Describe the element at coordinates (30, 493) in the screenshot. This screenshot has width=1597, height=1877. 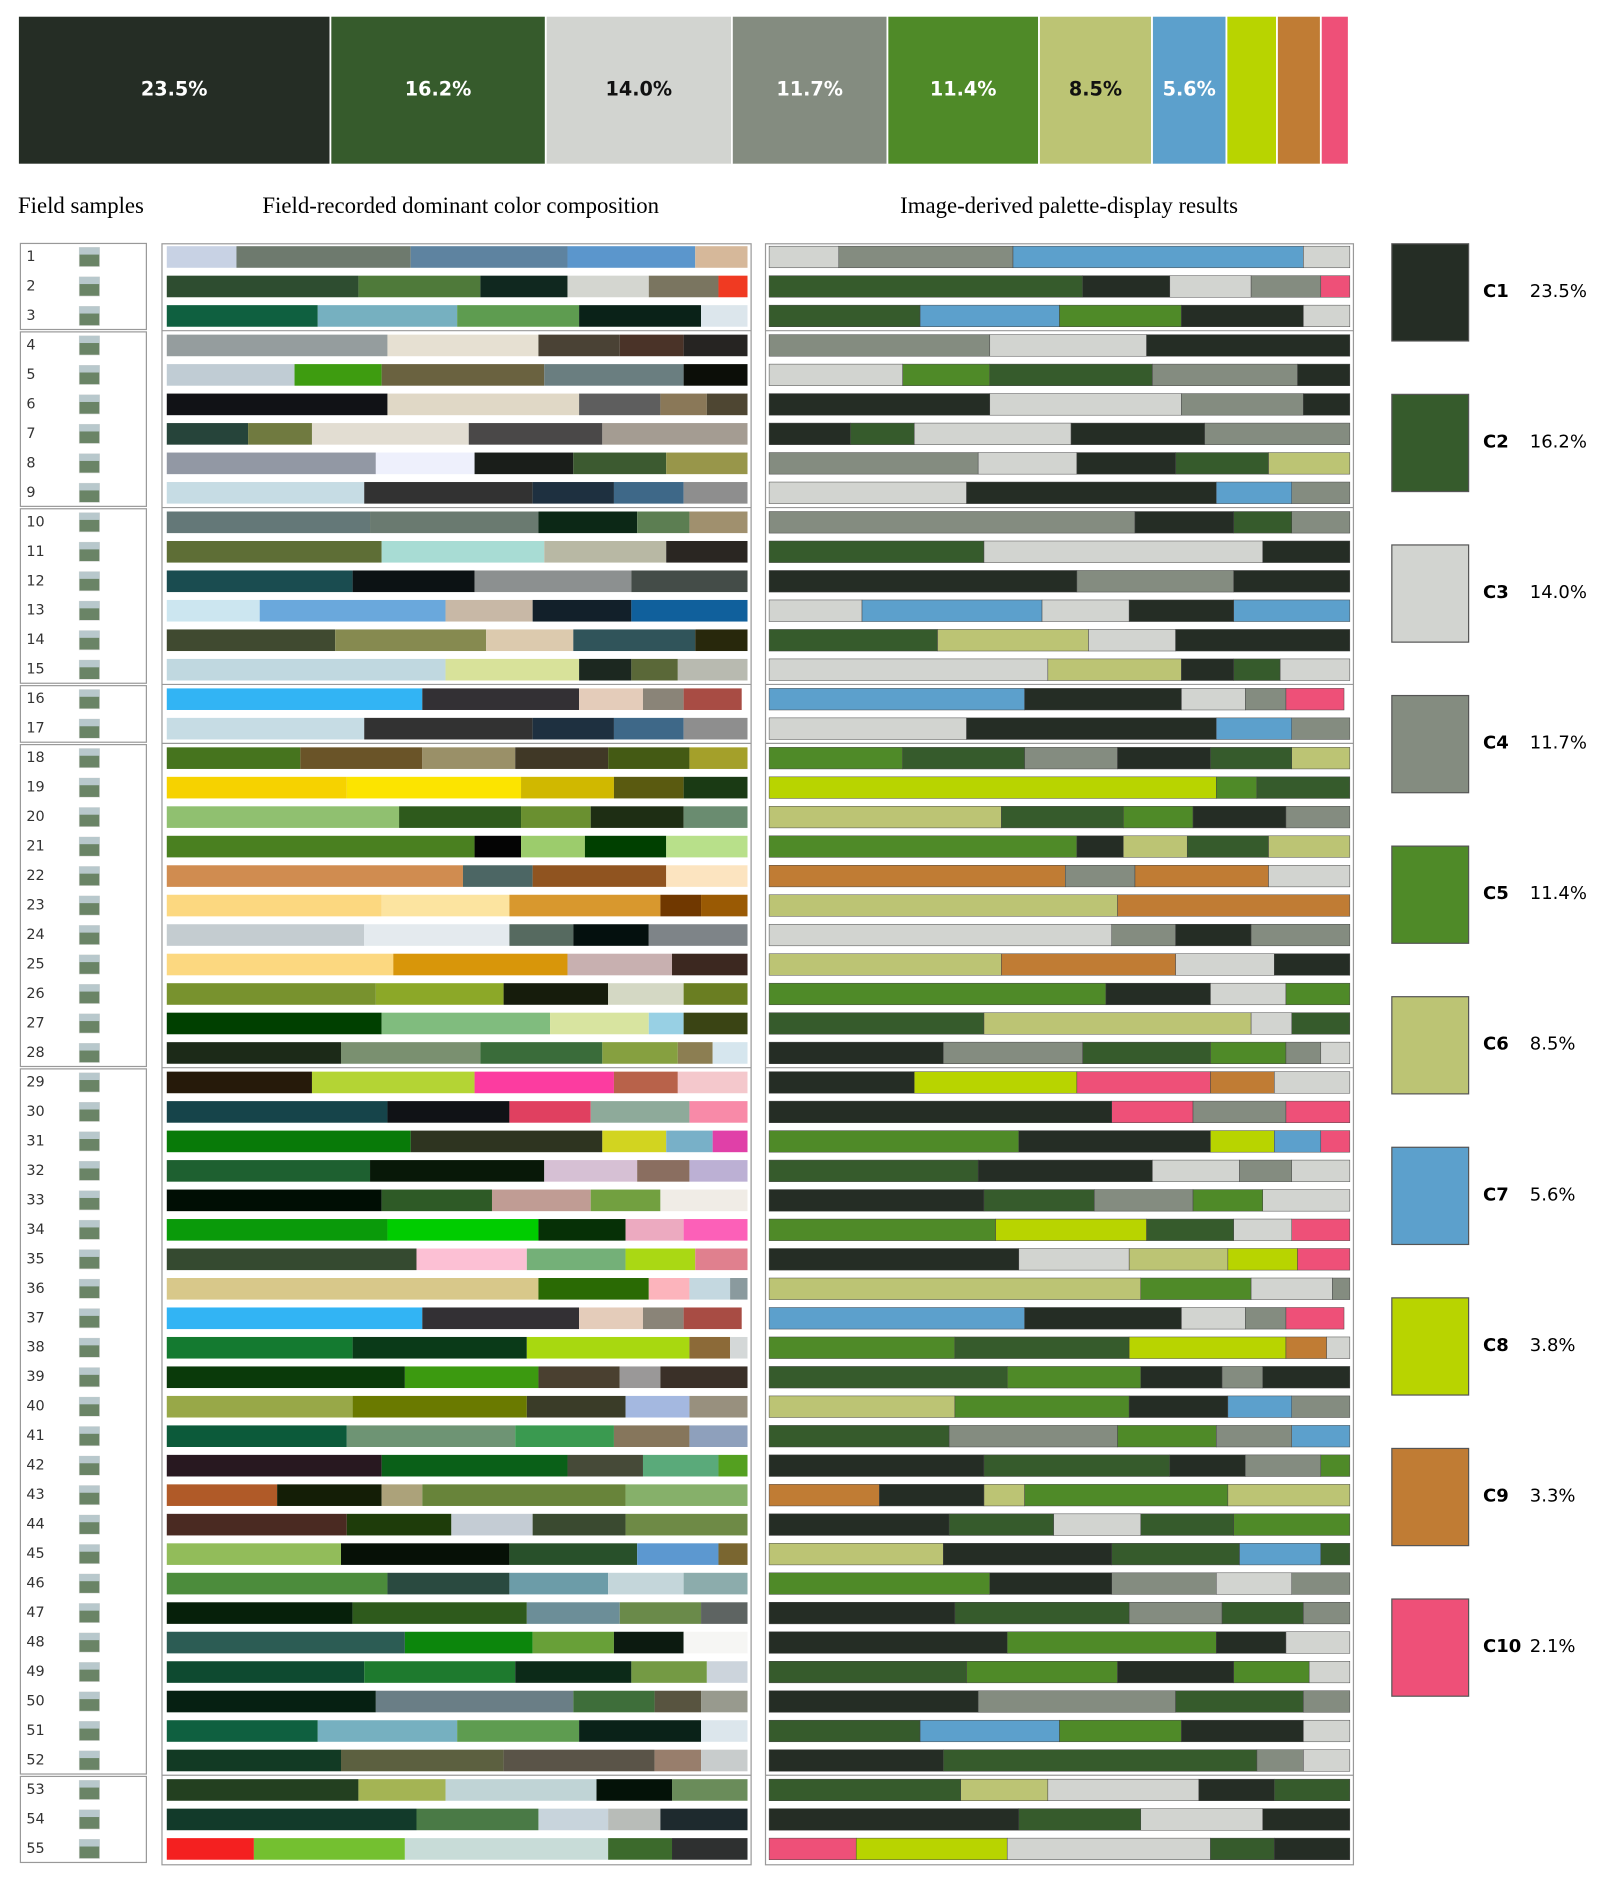
I see `sample-id: 9` at that location.